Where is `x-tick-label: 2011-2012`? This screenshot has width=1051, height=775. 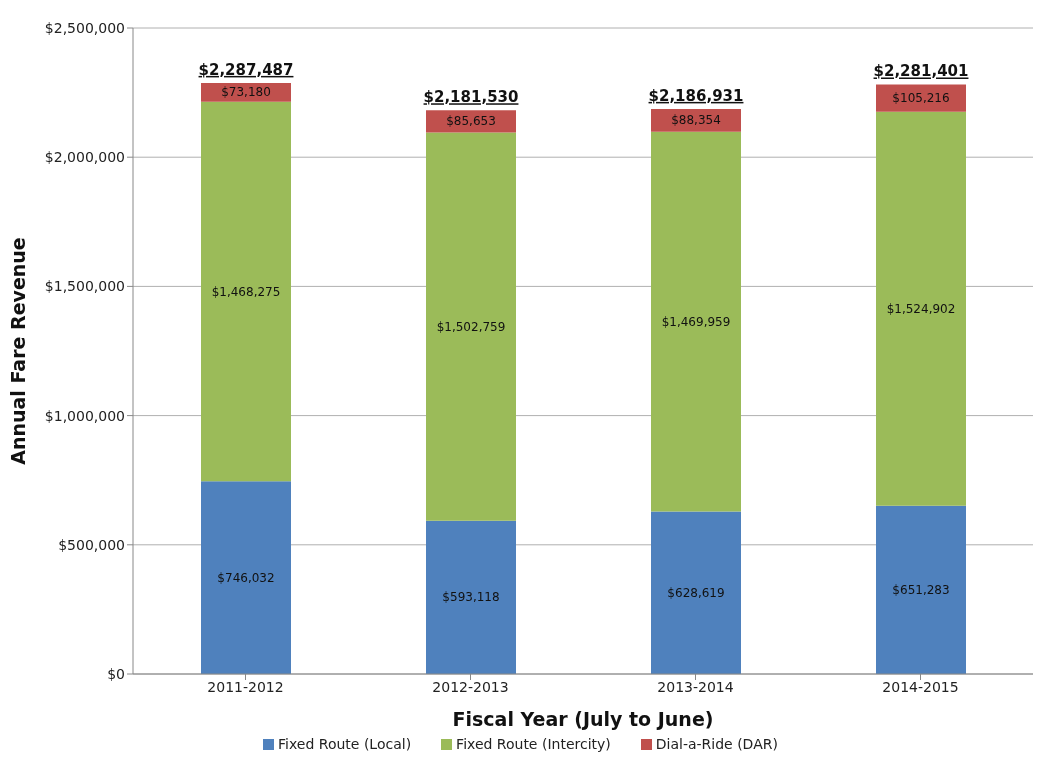
x-tick-label: 2011-2012 is located at coordinates (245, 686).